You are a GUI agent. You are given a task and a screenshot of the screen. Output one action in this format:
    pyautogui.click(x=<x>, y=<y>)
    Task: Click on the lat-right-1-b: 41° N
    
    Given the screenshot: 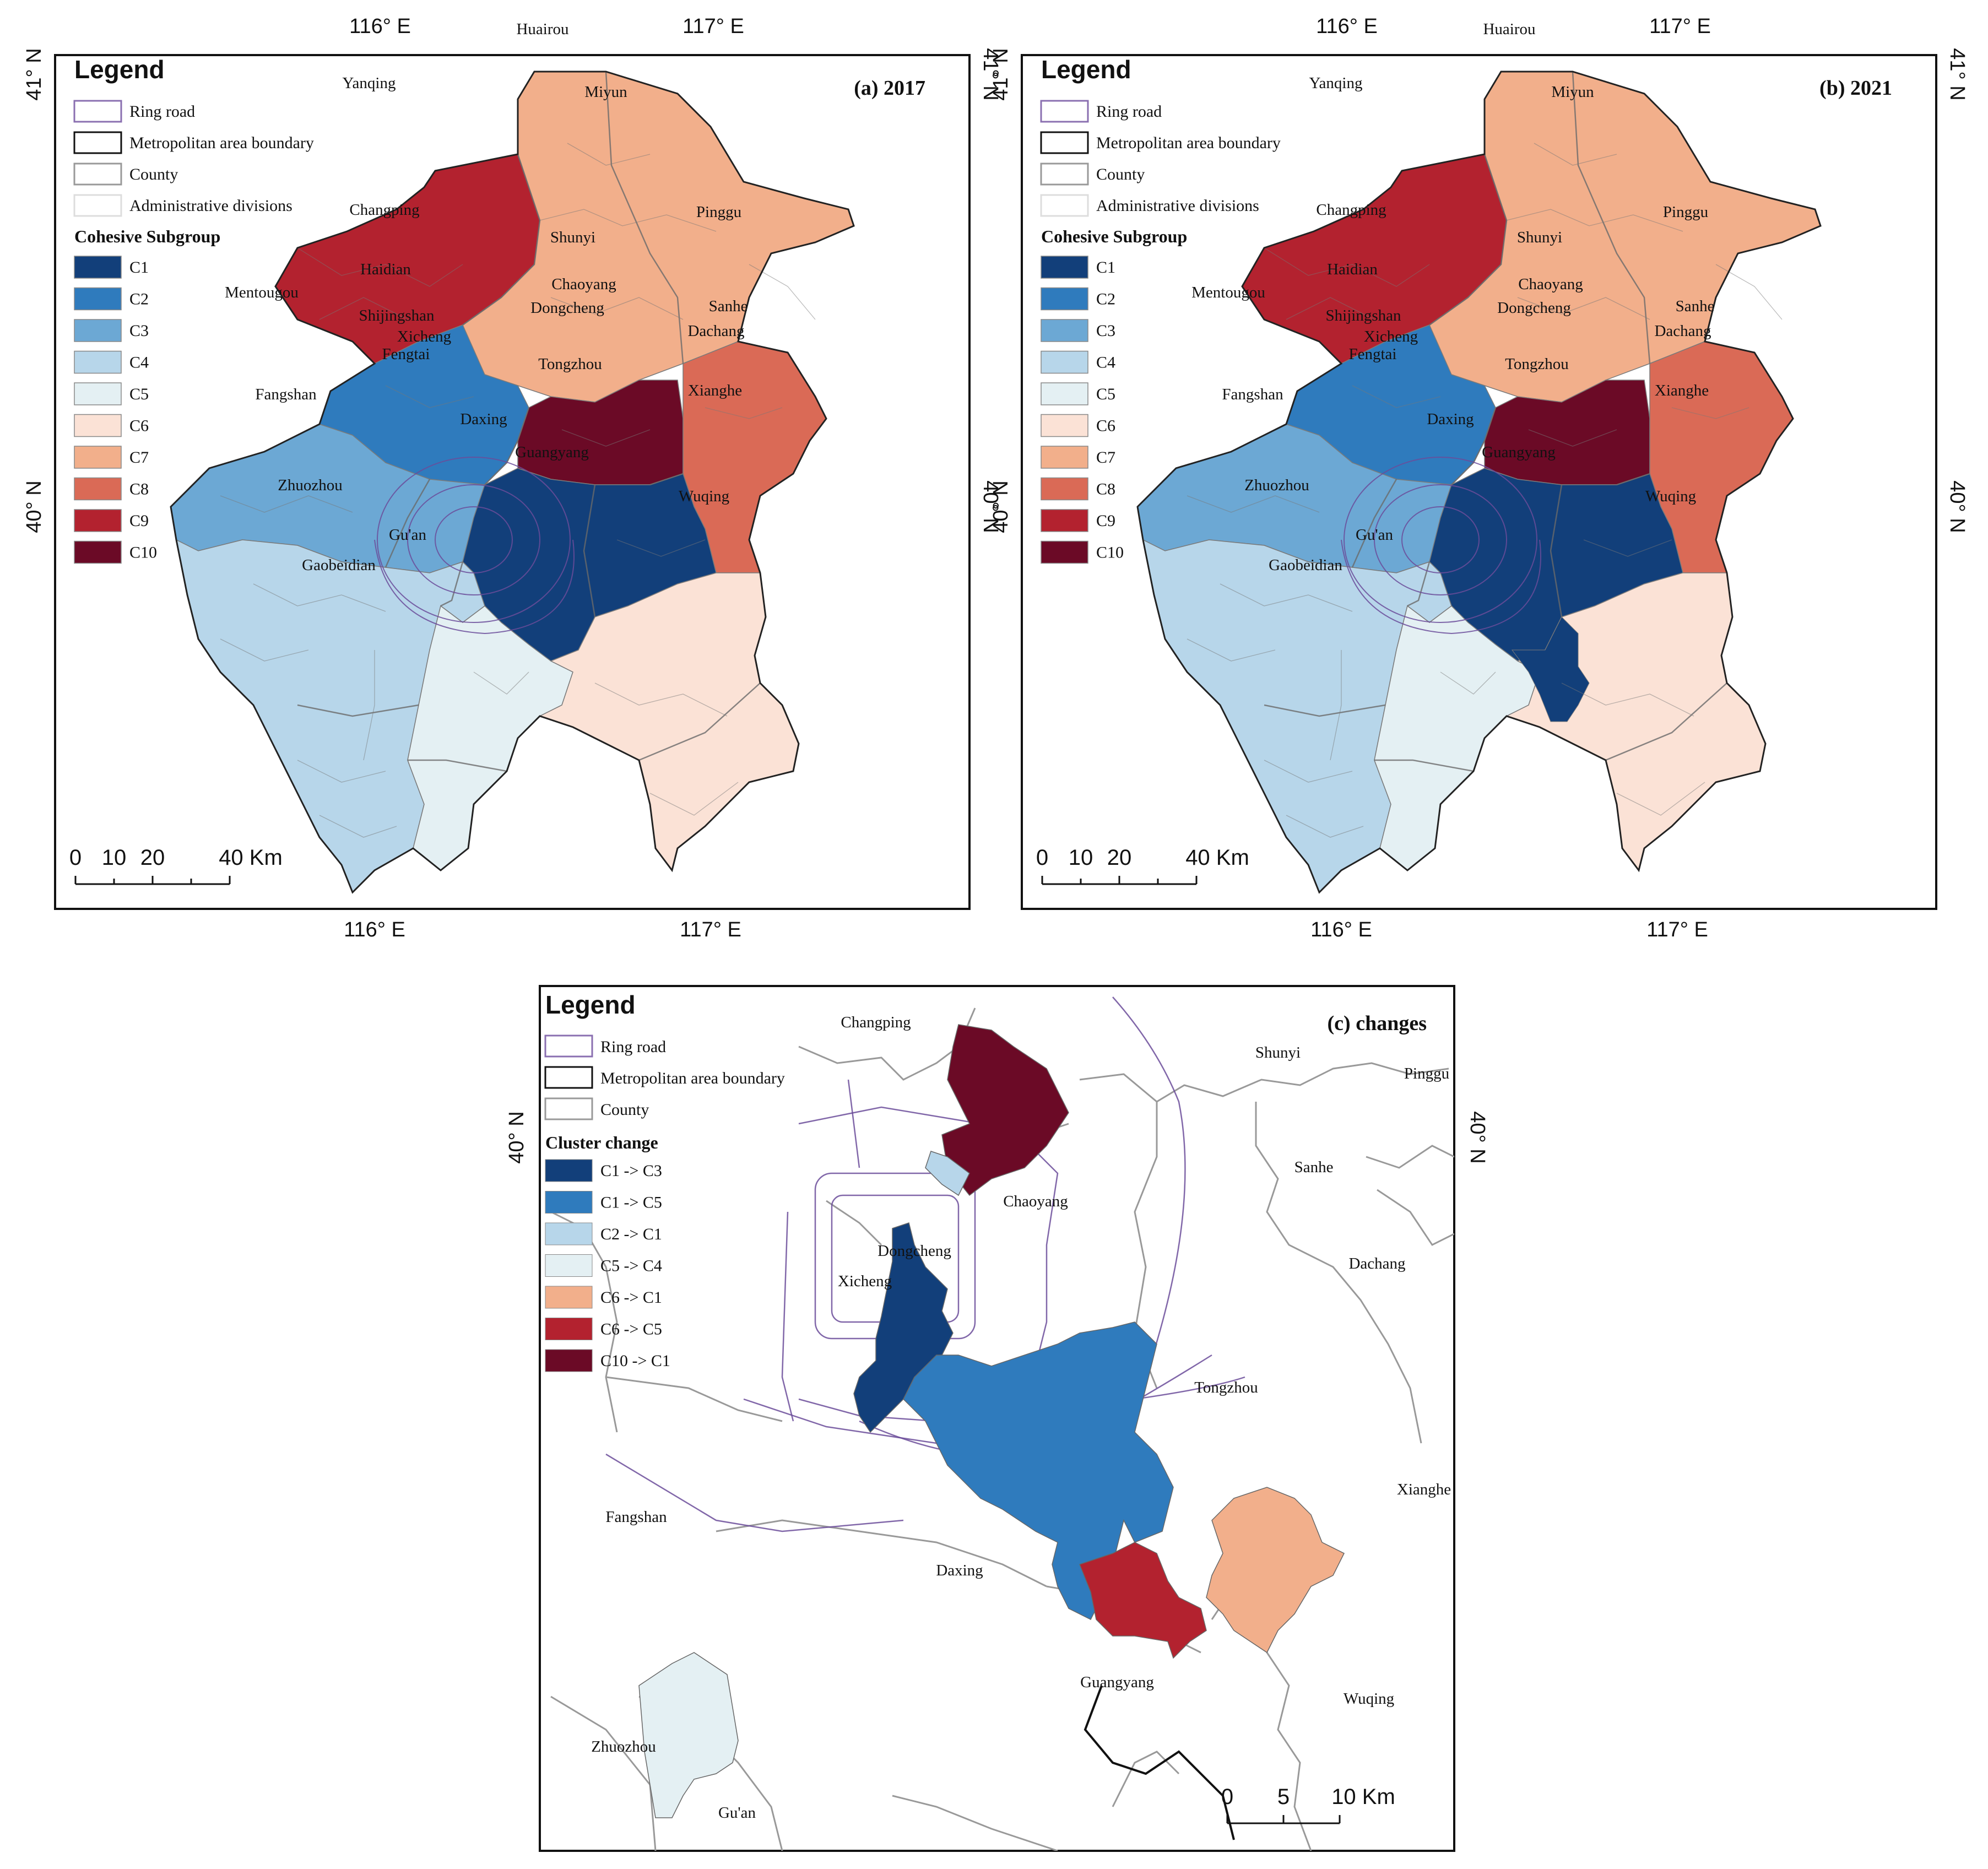 What is the action you would take?
    pyautogui.click(x=1958, y=74)
    